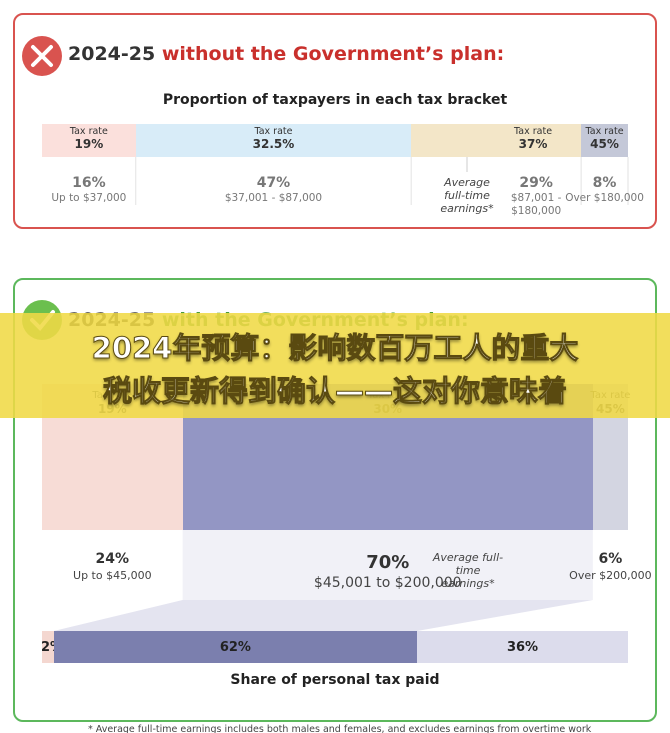 The width and height of the screenshot is (670, 733). What do you see at coordinates (387, 583) in the screenshot?
I see `bracket-range: $45,001 to $200,000` at bounding box center [387, 583].